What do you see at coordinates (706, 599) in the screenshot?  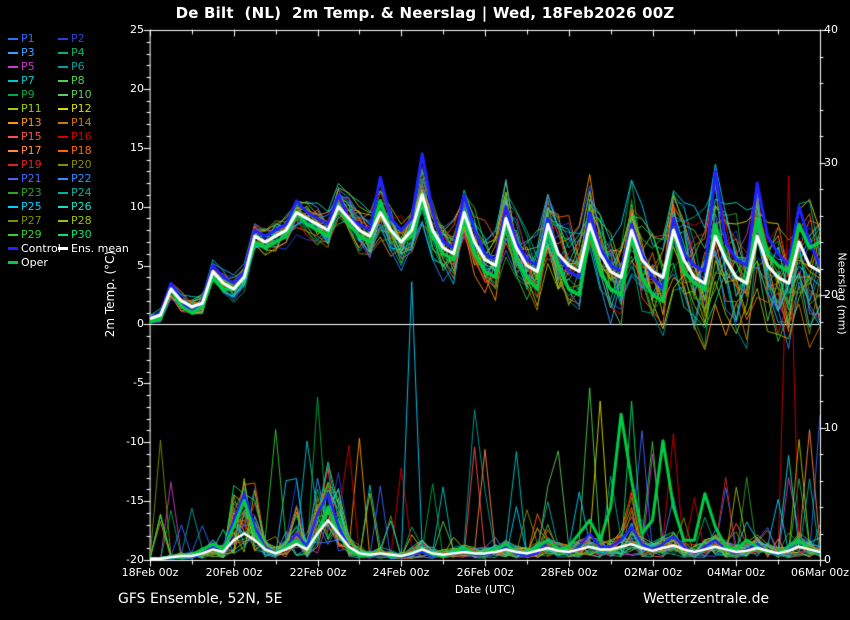 I see `footer-site-text: Wetterzentrale.de` at bounding box center [706, 599].